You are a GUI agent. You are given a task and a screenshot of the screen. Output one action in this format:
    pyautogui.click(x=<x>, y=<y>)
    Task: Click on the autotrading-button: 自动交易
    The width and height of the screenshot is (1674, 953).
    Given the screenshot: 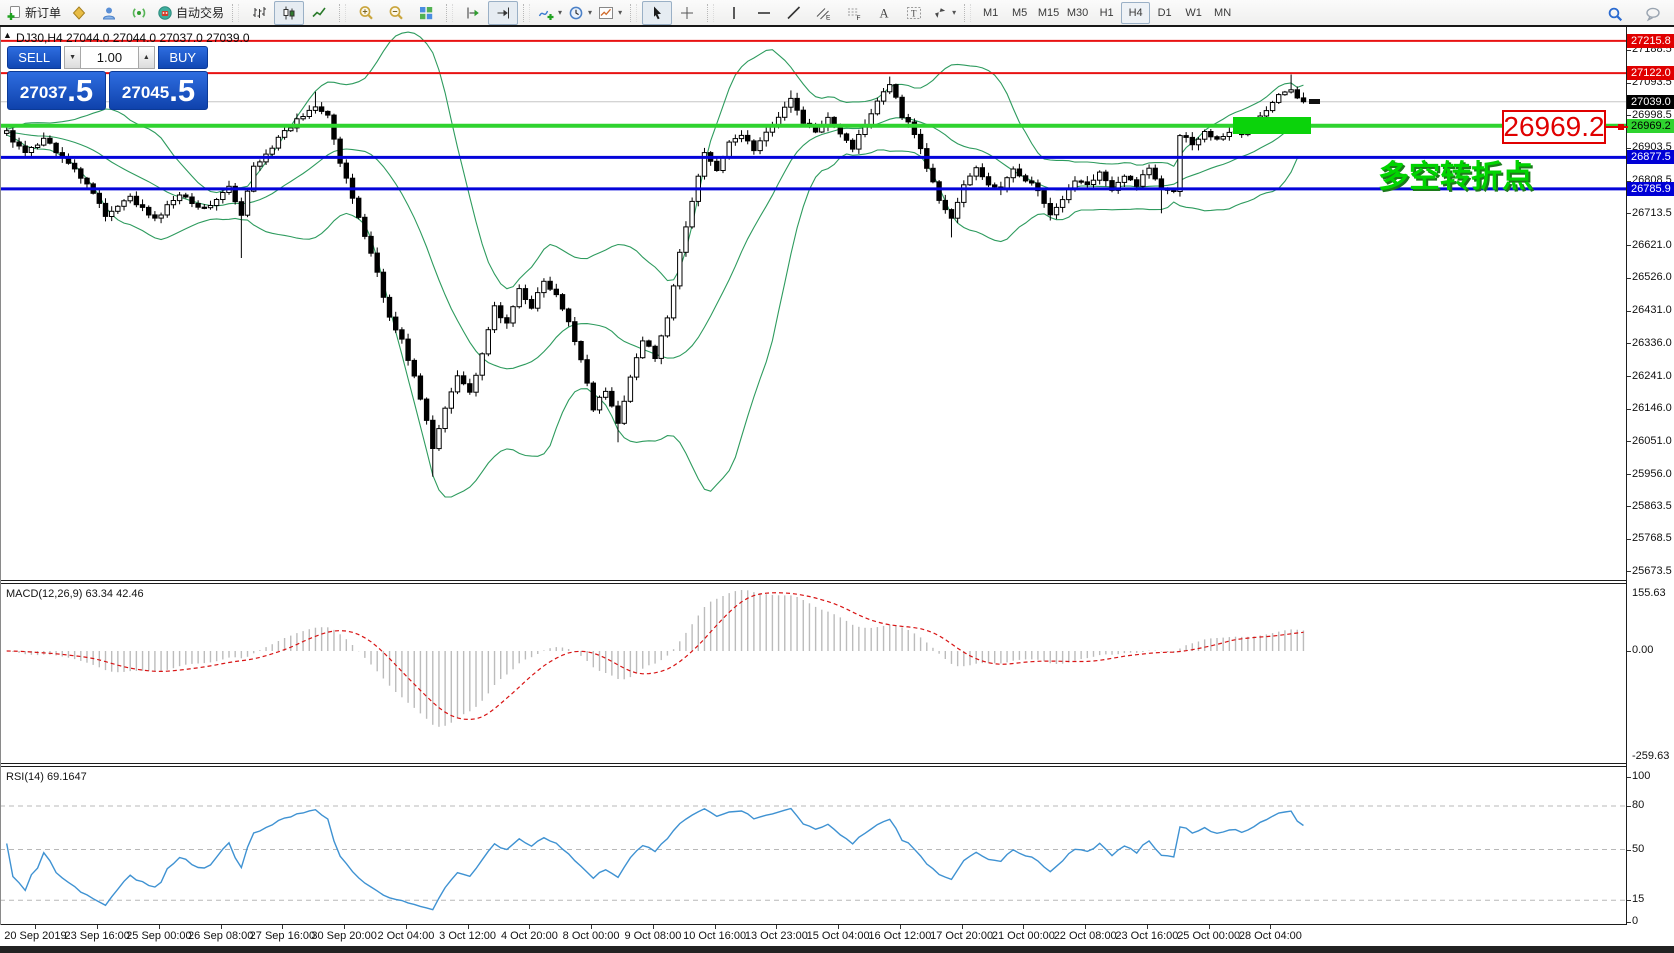 What is the action you would take?
    pyautogui.click(x=190, y=13)
    